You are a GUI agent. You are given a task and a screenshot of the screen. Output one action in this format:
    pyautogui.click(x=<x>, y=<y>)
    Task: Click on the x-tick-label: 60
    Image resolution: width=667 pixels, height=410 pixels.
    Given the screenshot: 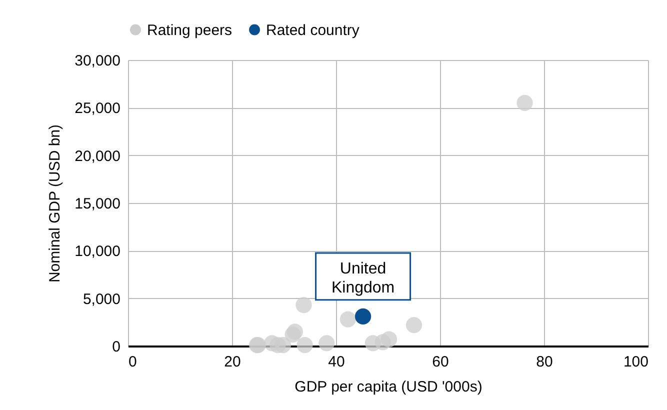 What is the action you would take?
    pyautogui.click(x=440, y=362)
    